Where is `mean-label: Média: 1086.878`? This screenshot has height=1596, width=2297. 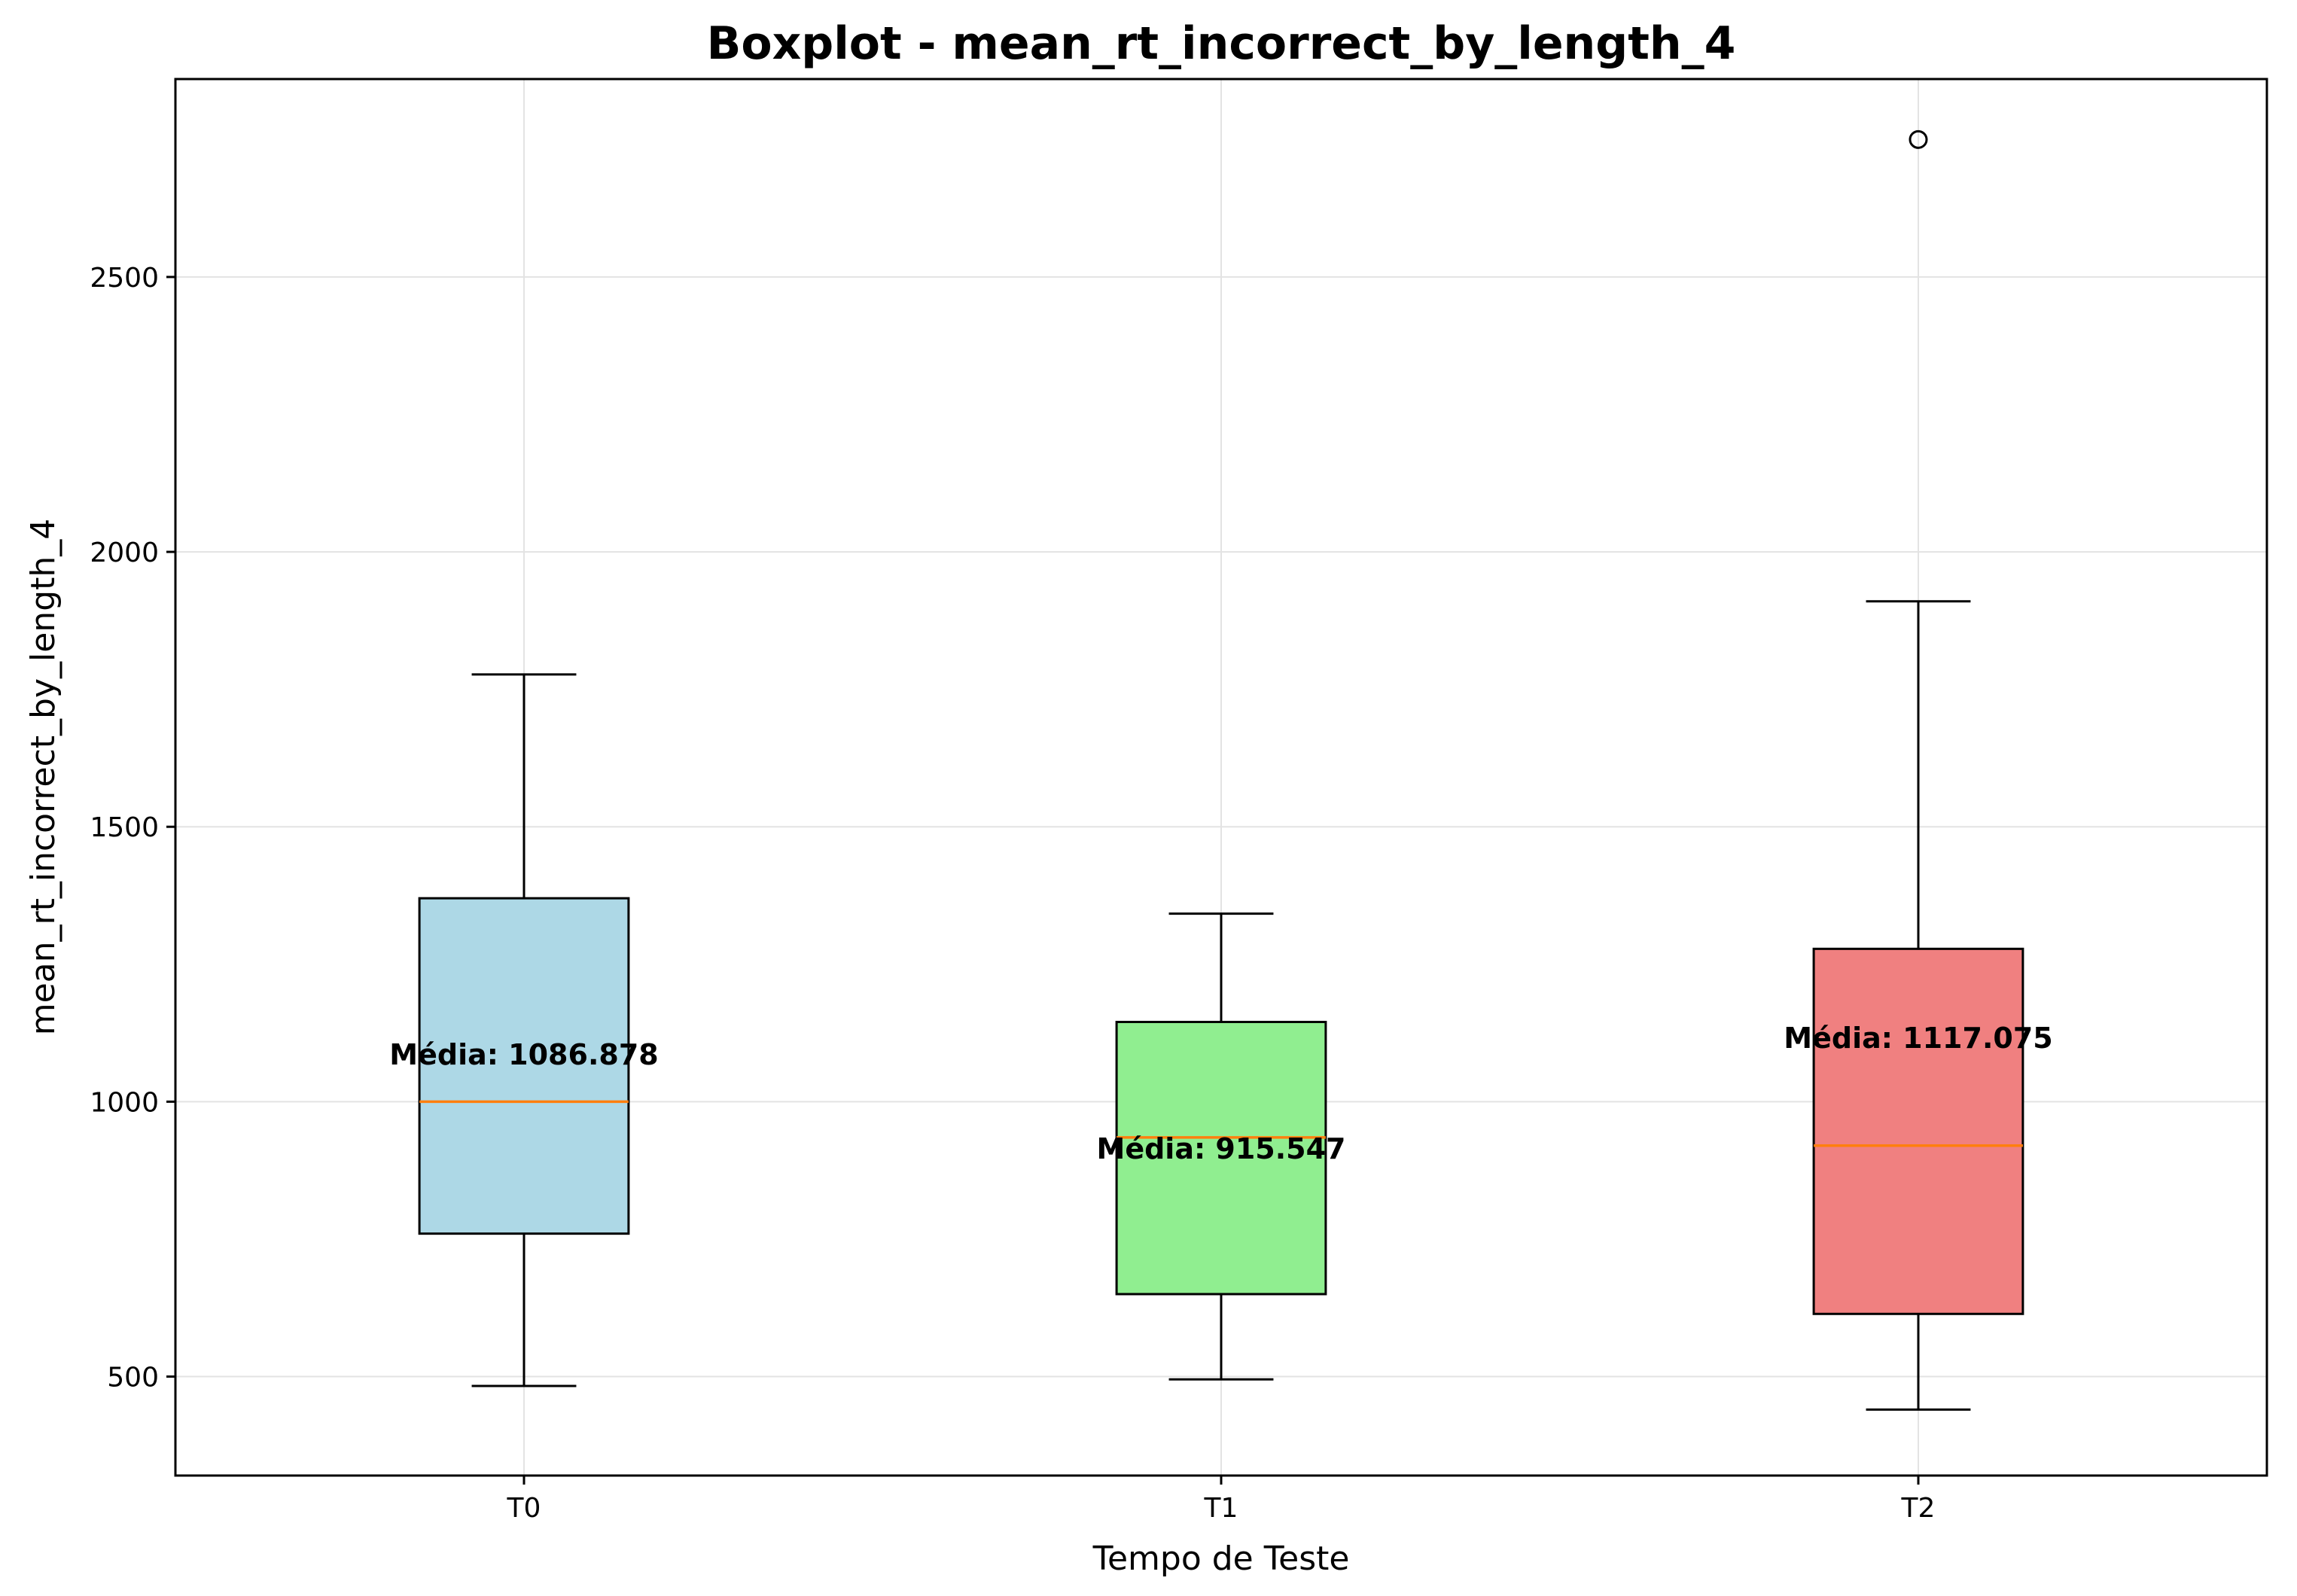
mean-label: Média: 1086.878 is located at coordinates (523, 1055).